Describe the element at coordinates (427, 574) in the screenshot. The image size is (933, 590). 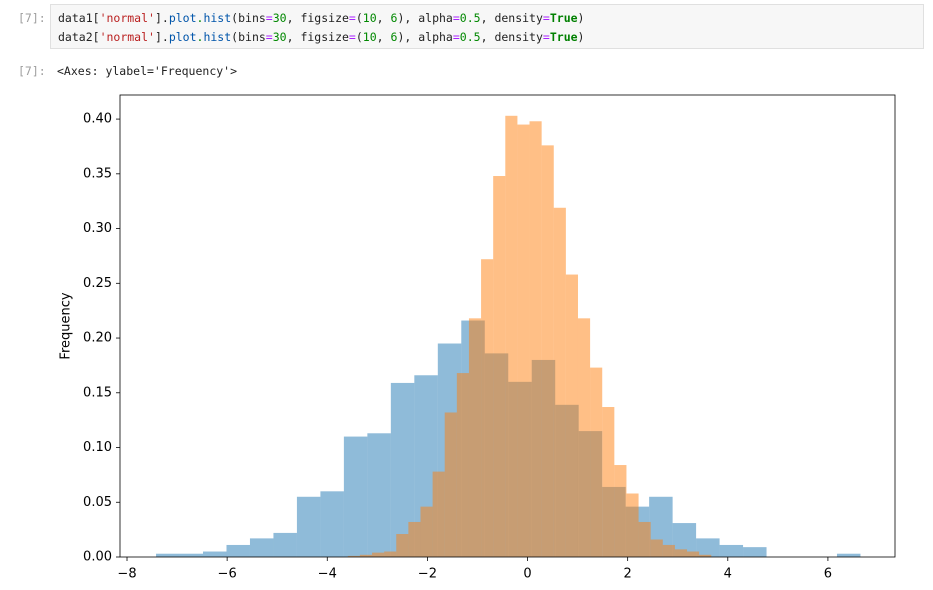
I see `x-tick-label: −2` at that location.